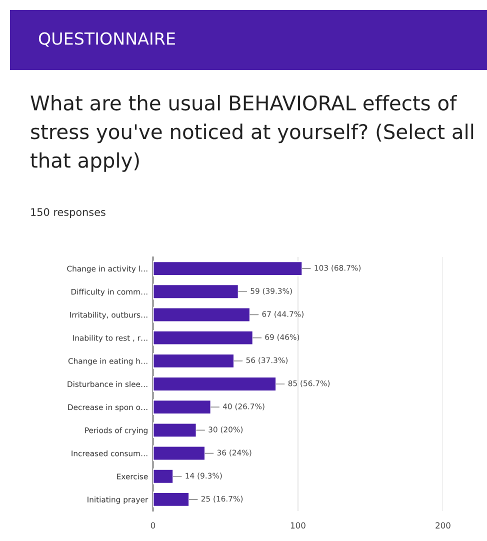 Image resolution: width=487 pixels, height=541 pixels. Describe the element at coordinates (443, 525) in the screenshot. I see `x-tick-label: 200` at that location.